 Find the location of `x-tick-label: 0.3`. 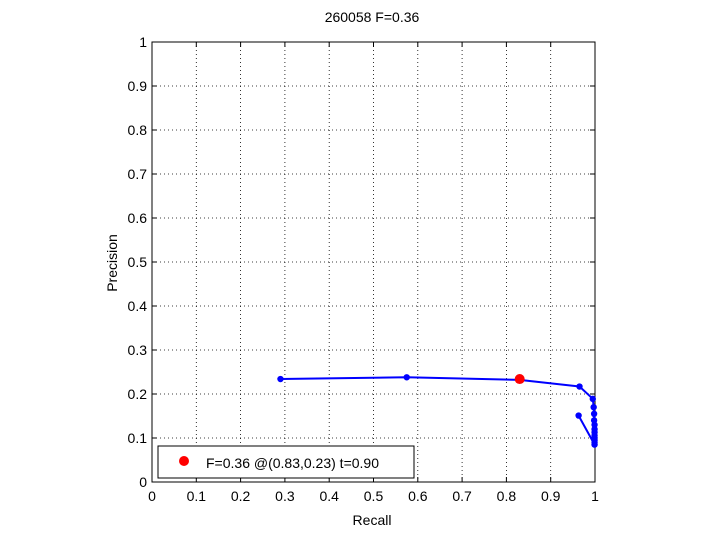

x-tick-label: 0.3 is located at coordinates (285, 496).